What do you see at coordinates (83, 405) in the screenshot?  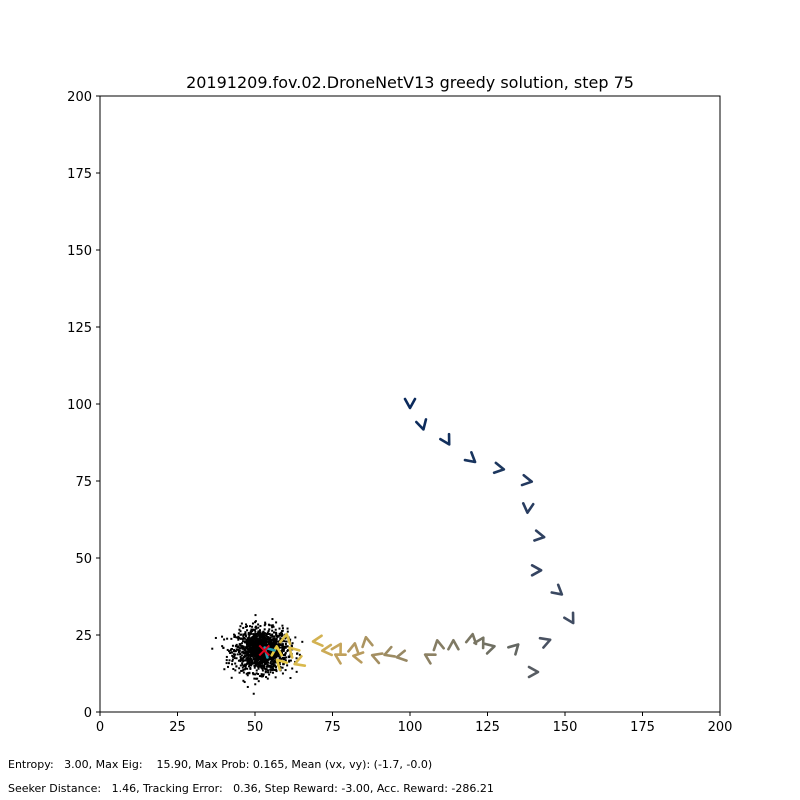 I see `y-axis: 0 25 50 75 100 125 150 175 200` at bounding box center [83, 405].